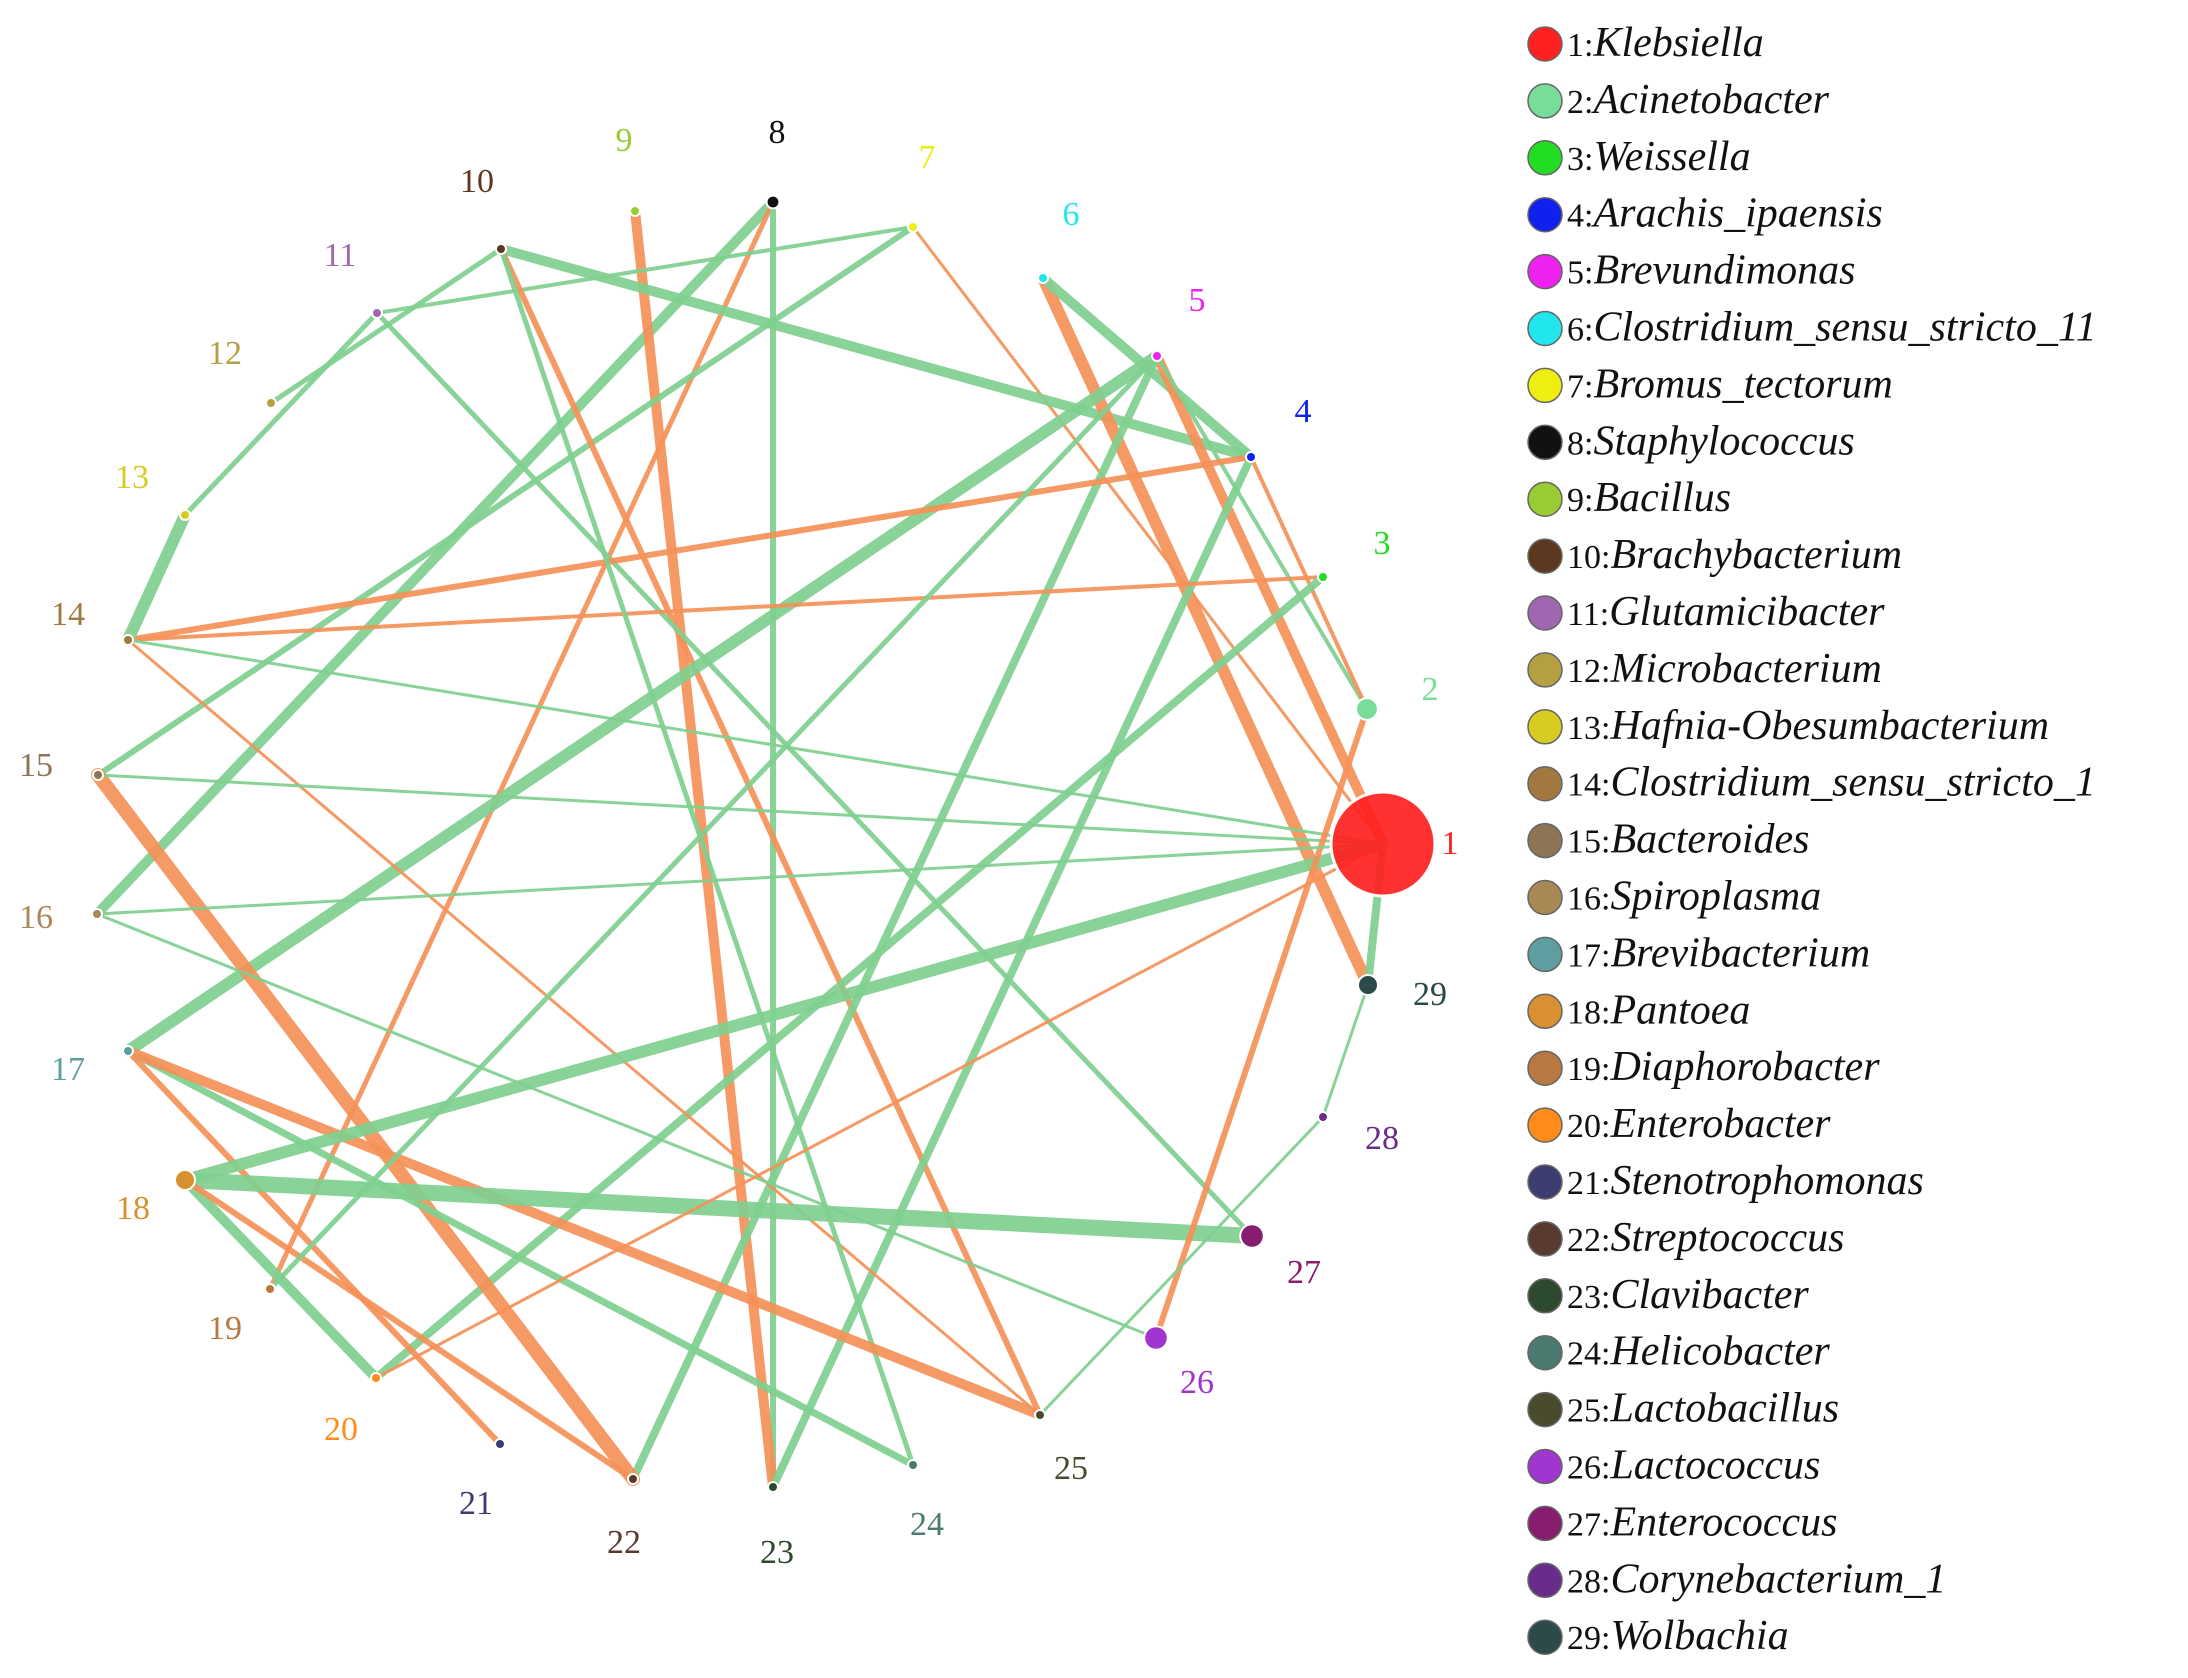 The height and width of the screenshot is (1678, 2188). I want to click on legend-item-9: 9:Bacillus, so click(1629, 498).